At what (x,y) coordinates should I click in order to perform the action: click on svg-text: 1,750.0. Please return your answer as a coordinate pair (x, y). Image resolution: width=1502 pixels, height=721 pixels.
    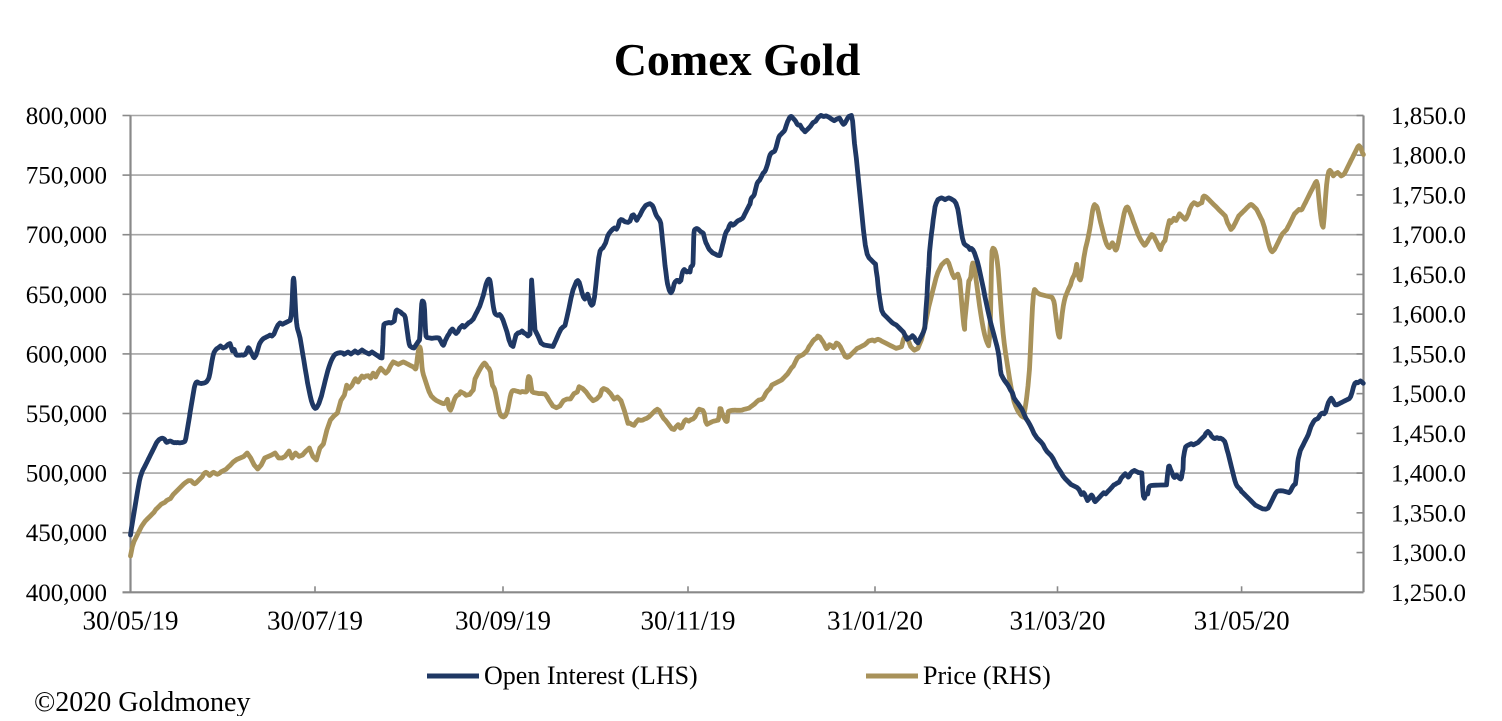
    Looking at the image, I should click on (1428, 196).